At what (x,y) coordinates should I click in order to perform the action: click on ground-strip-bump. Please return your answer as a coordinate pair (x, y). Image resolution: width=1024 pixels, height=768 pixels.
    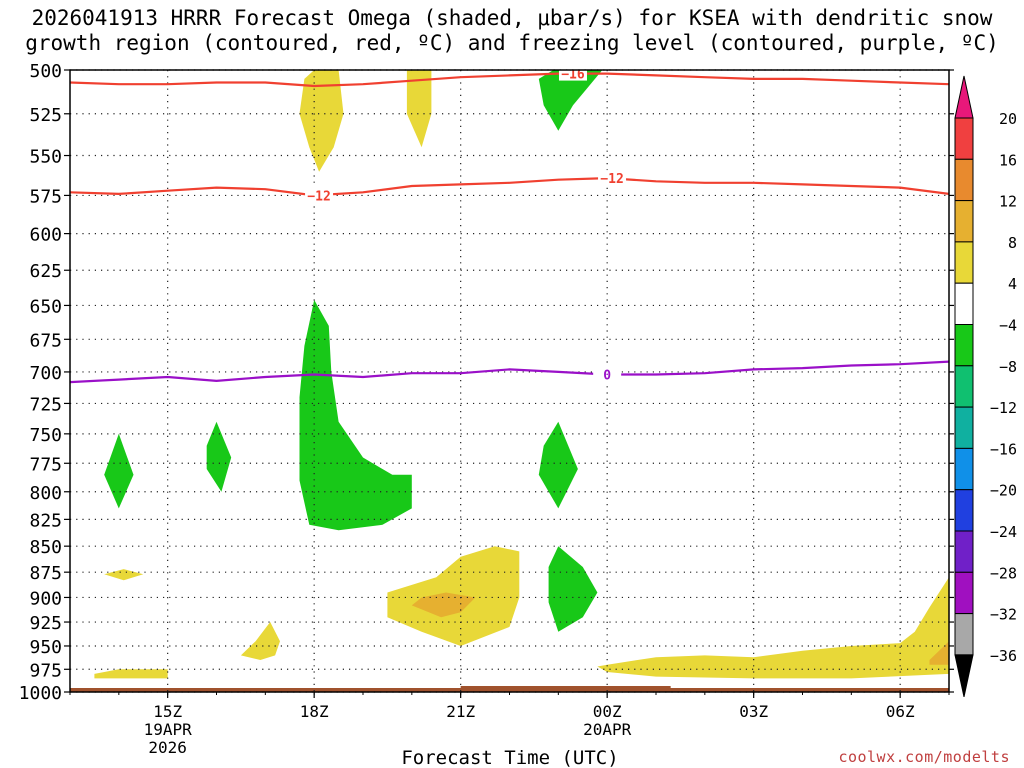
    Looking at the image, I should click on (565, 687).